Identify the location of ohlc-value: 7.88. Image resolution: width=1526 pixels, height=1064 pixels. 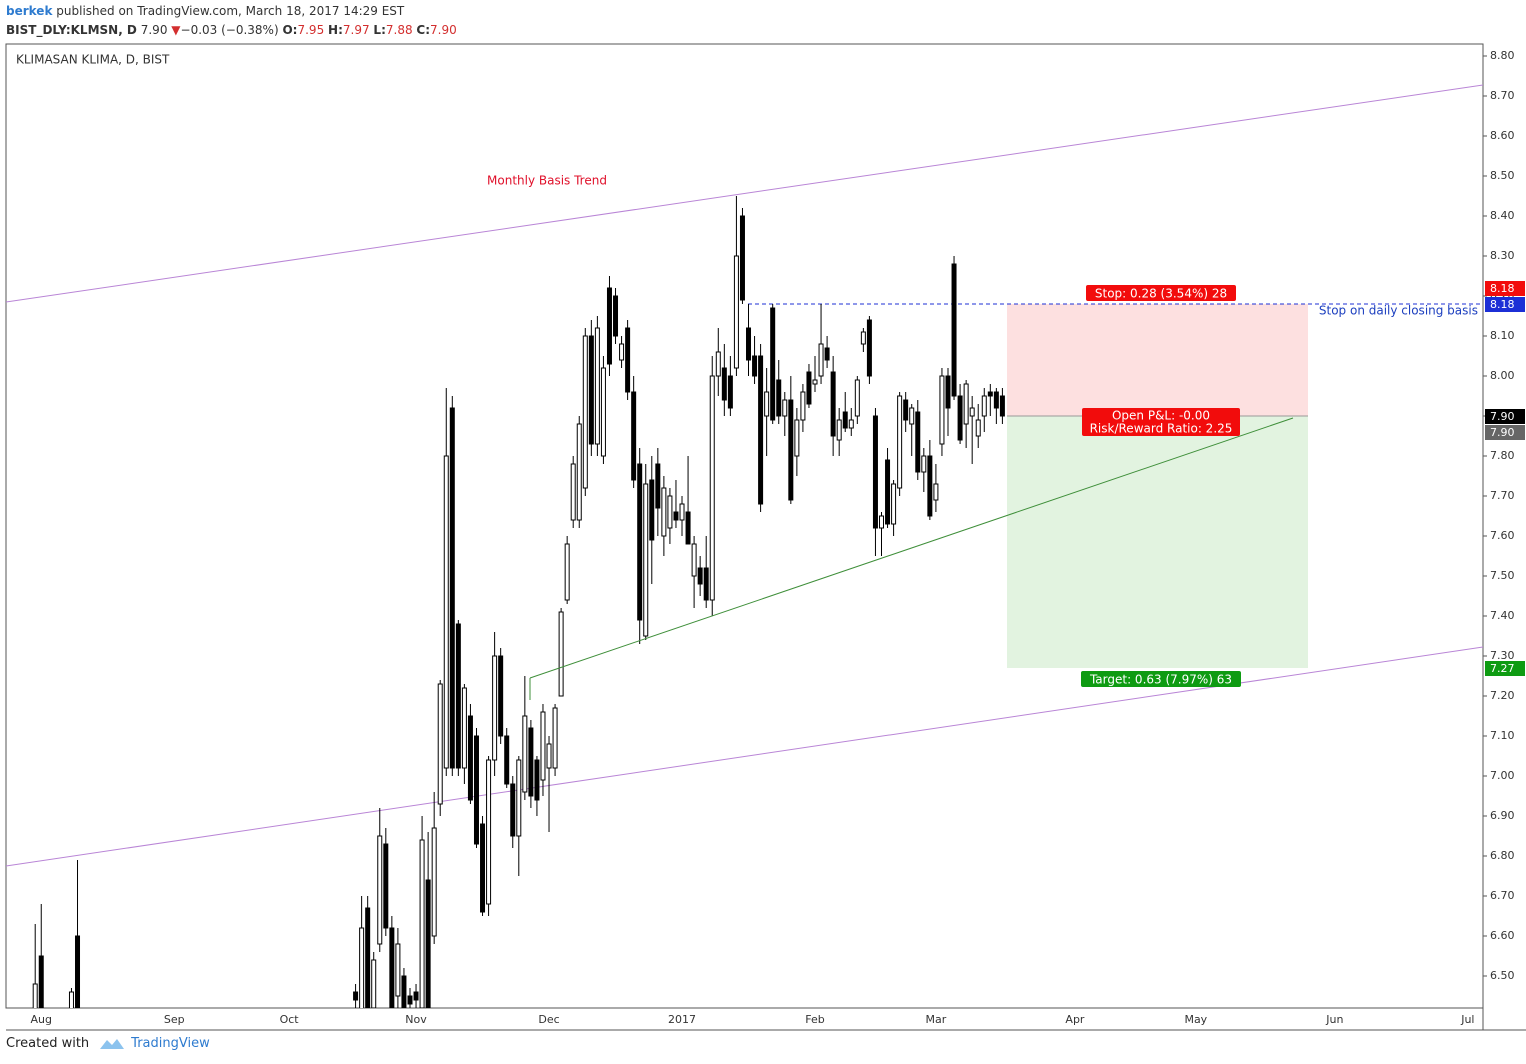
(399, 30).